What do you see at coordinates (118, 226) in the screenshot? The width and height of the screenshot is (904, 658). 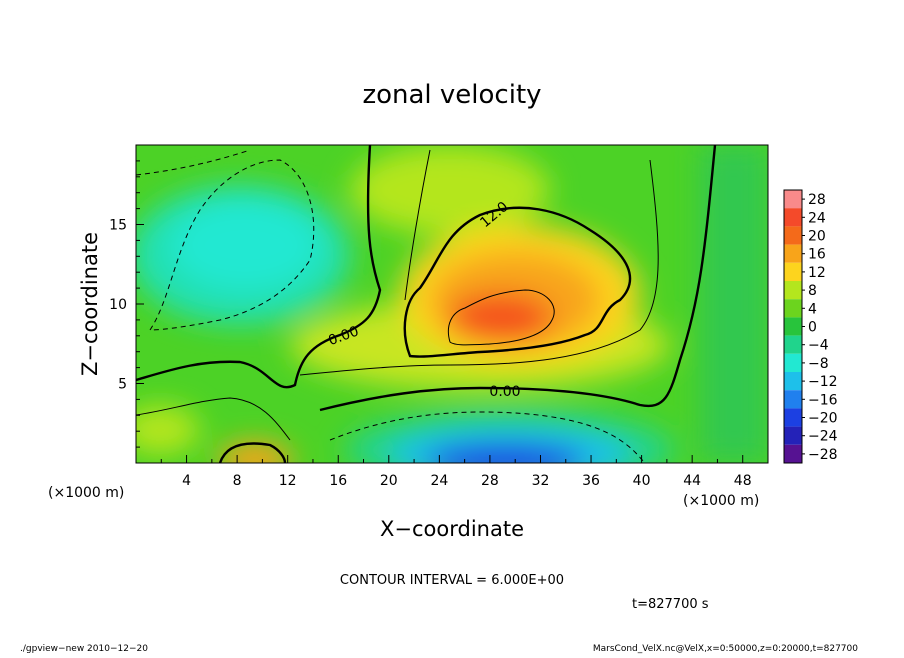 I see `y-tick-label: 15` at bounding box center [118, 226].